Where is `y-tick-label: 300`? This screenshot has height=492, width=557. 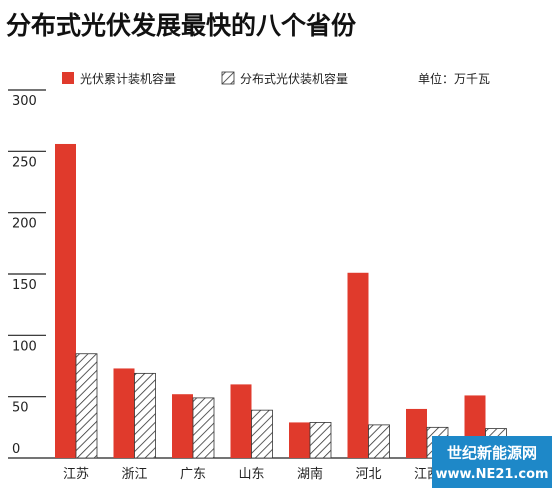
y-tick-label: 300 is located at coordinates (24, 101).